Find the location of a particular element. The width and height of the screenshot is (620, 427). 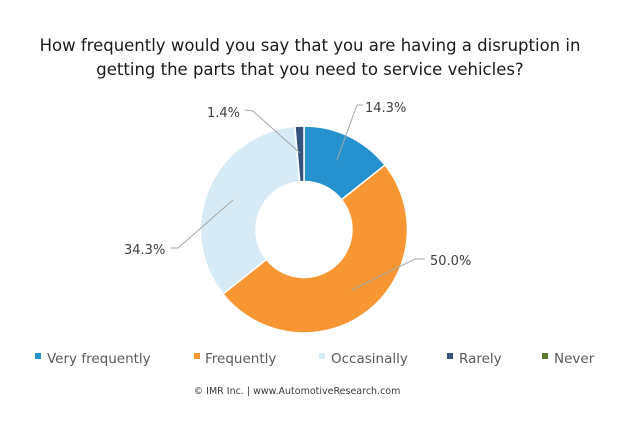

data-label-very-frequently: 14.3% is located at coordinates (385, 108).